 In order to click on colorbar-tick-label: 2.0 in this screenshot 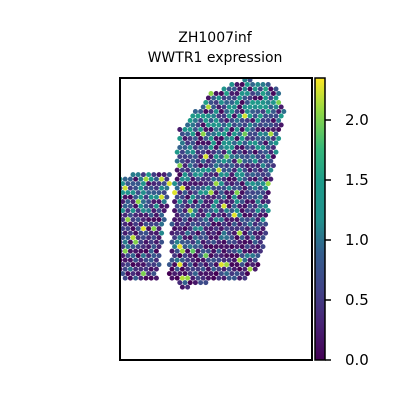, I will do `click(357, 120)`.